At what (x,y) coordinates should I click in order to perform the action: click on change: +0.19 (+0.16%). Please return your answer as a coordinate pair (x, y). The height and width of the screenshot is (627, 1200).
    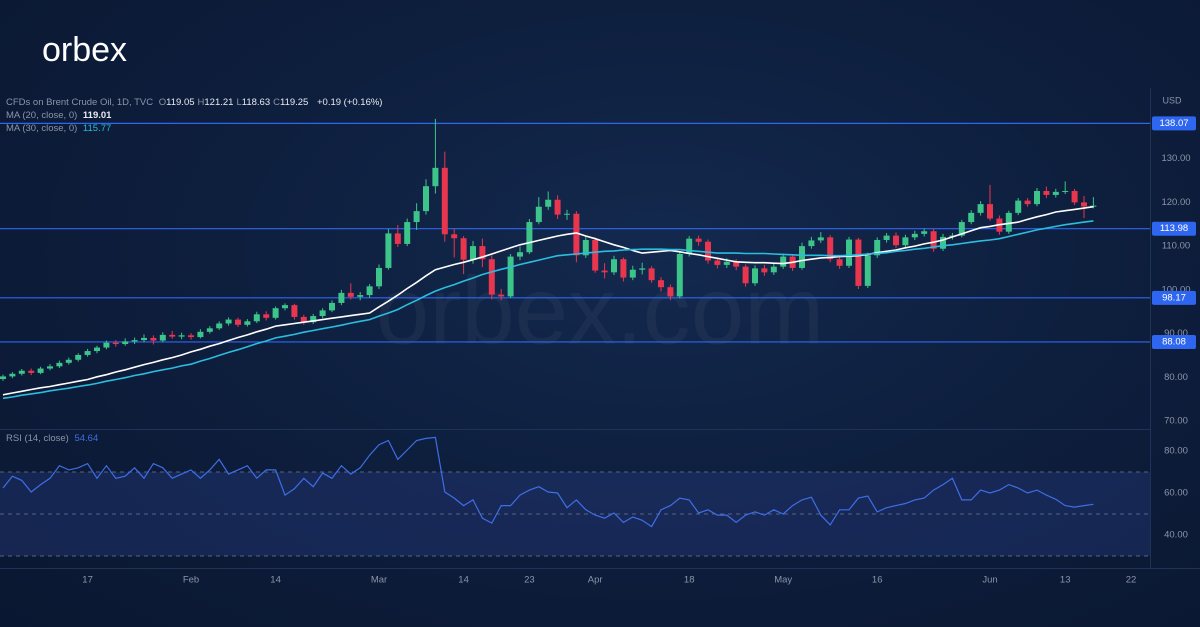
    Looking at the image, I should click on (349, 102).